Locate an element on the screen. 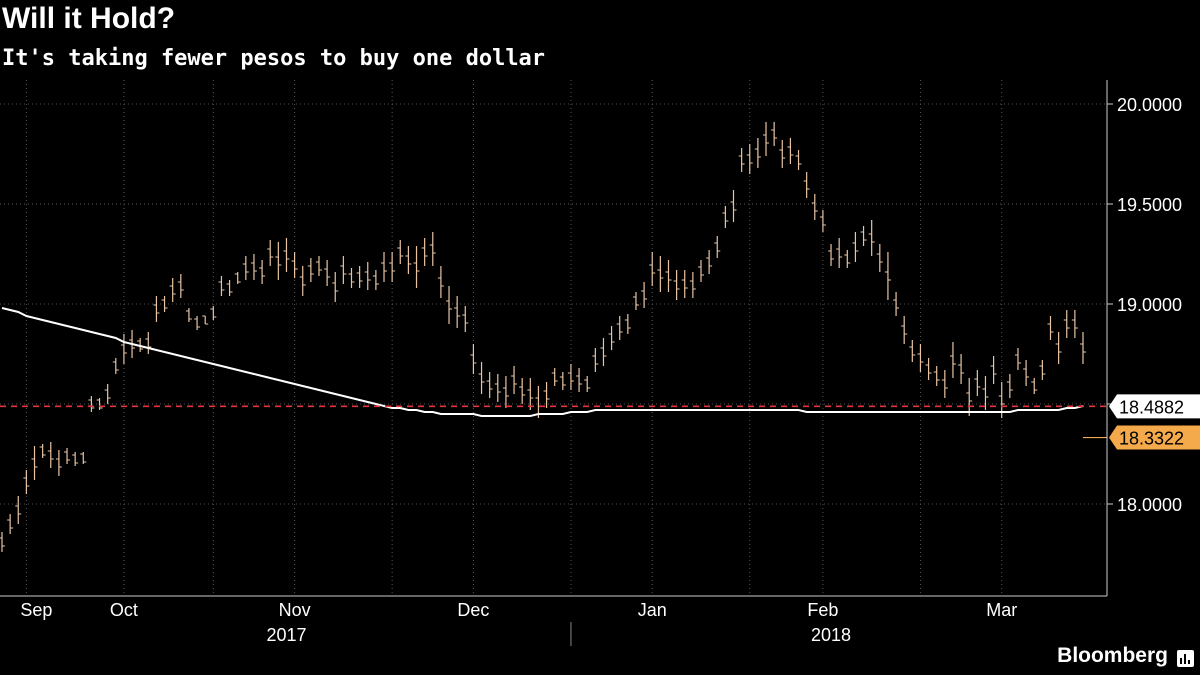 This screenshot has width=1200, height=675. bloomberg-chart-icon is located at coordinates (1185, 658).